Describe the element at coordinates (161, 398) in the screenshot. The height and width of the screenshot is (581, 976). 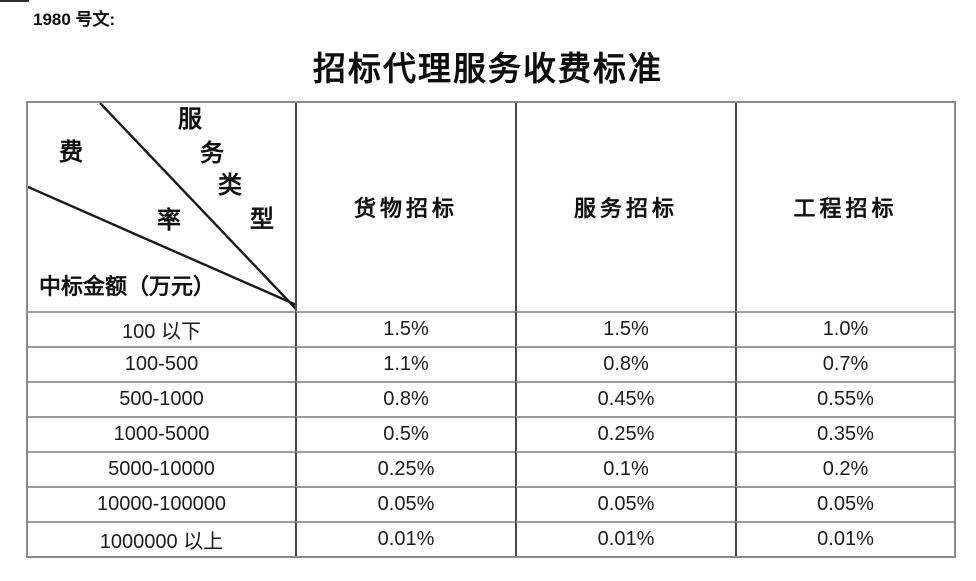
I see `amount-range-cell: 500-1000` at that location.